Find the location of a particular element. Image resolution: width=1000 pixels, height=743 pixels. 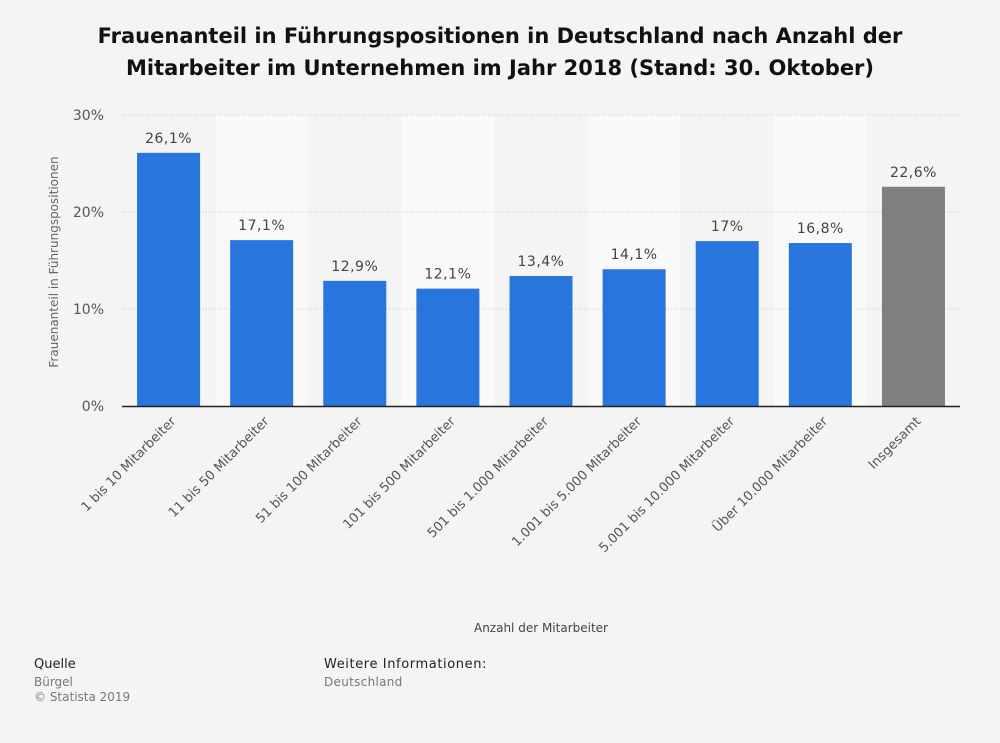

x-tick-label: 1 bis 10 Mitarbeiter is located at coordinates (129, 464).